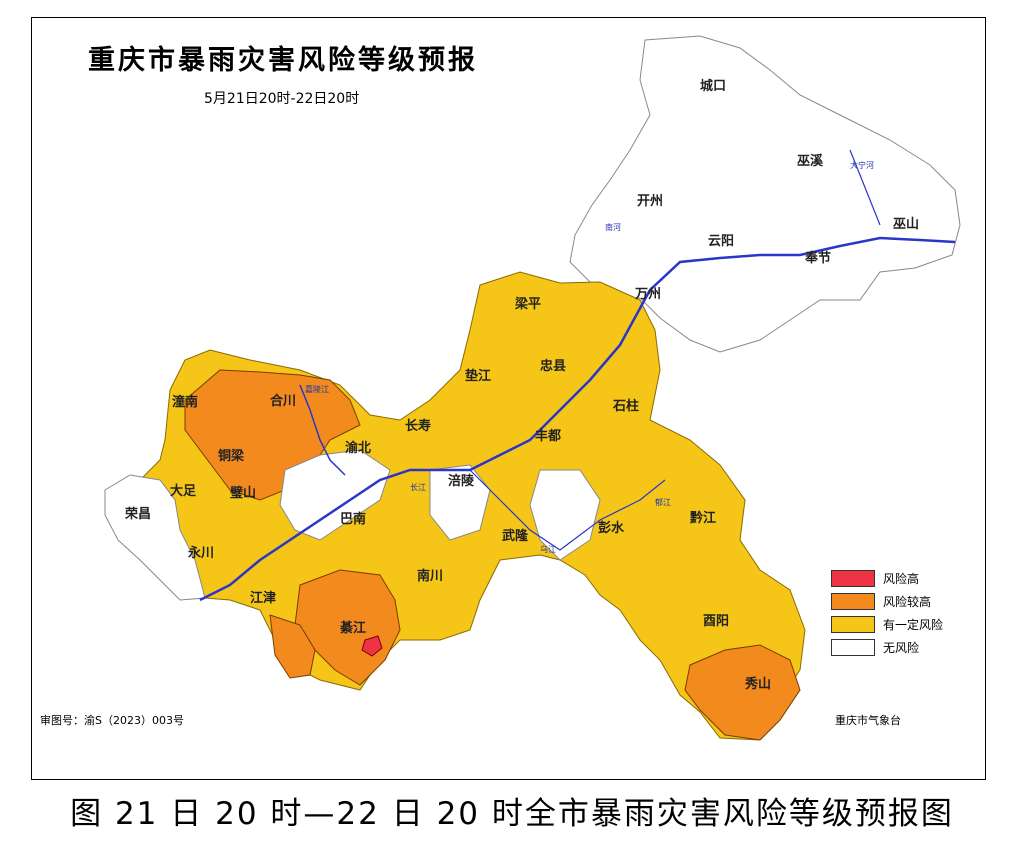  What do you see at coordinates (713, 86) in the screenshot?
I see `district-label: 城口` at bounding box center [713, 86].